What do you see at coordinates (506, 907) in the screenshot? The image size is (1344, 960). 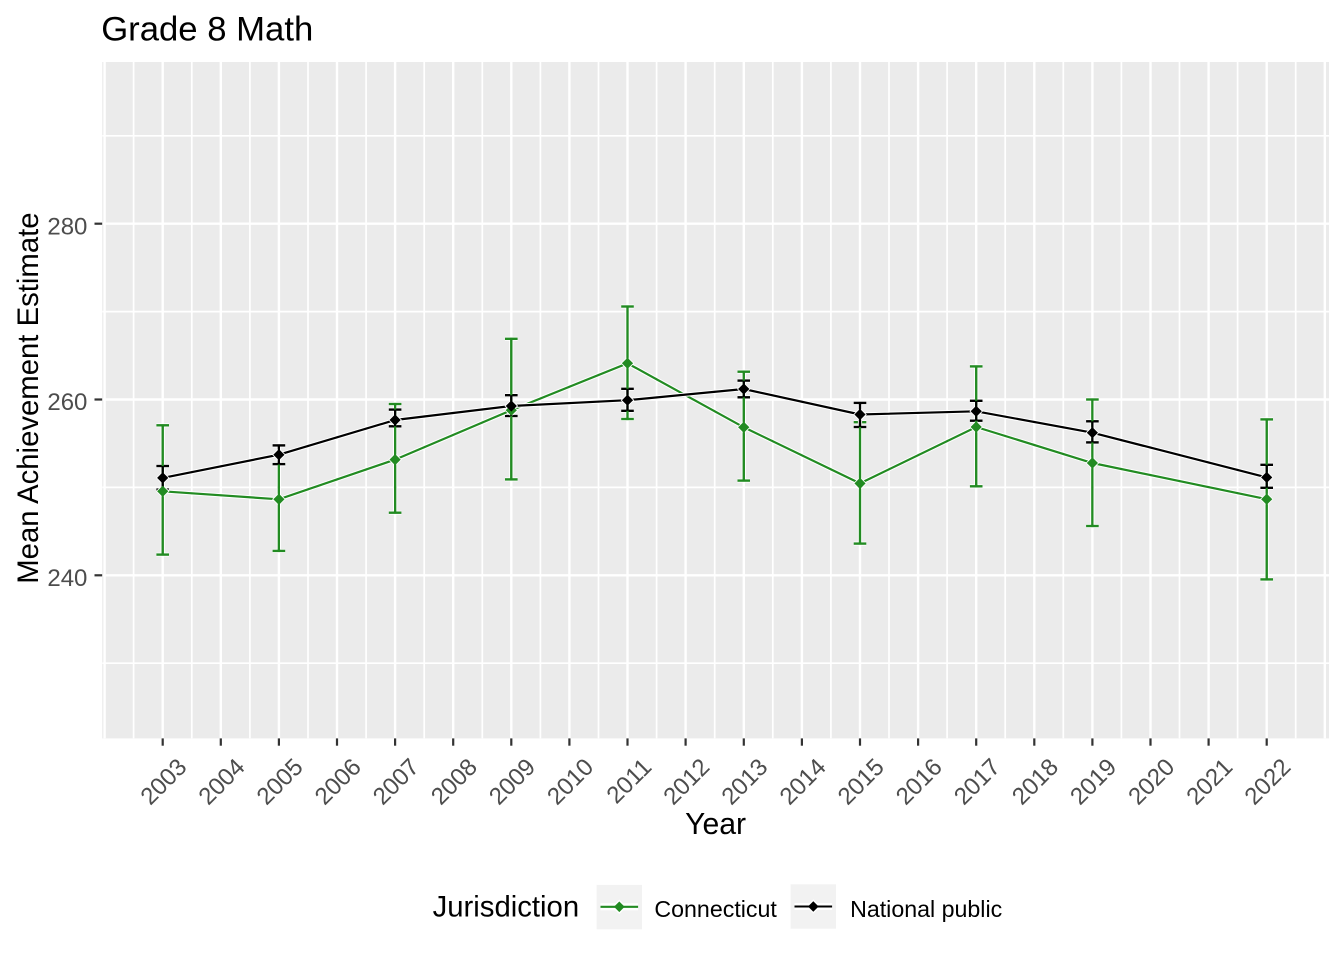 I see `svg-text: Jurisdiction` at bounding box center [506, 907].